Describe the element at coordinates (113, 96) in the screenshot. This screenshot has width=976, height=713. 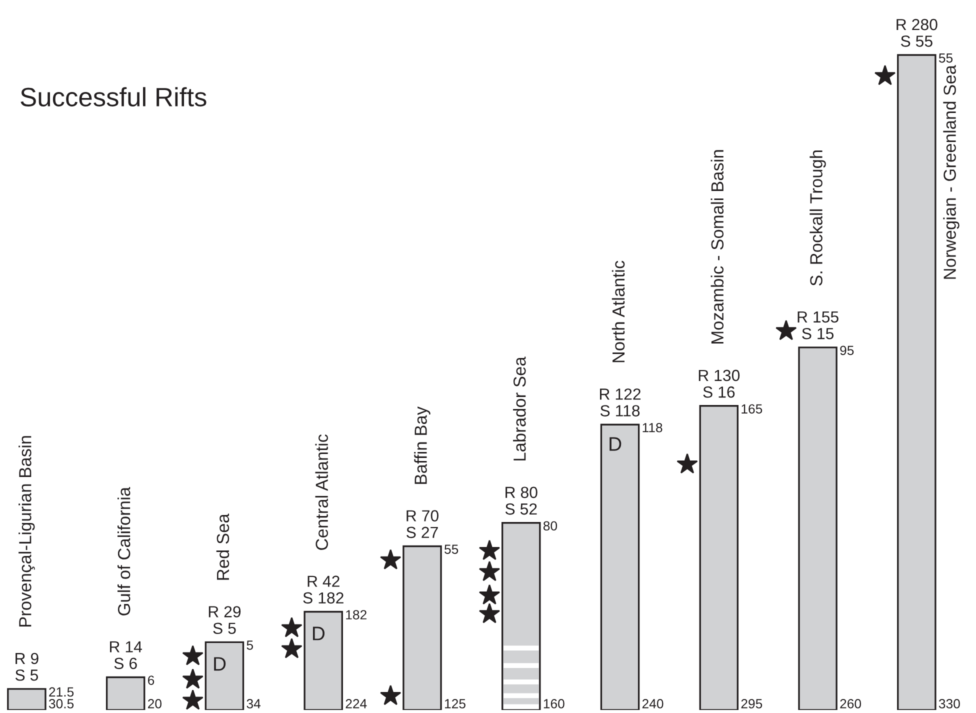
I see `text: Successful Rifts` at that location.